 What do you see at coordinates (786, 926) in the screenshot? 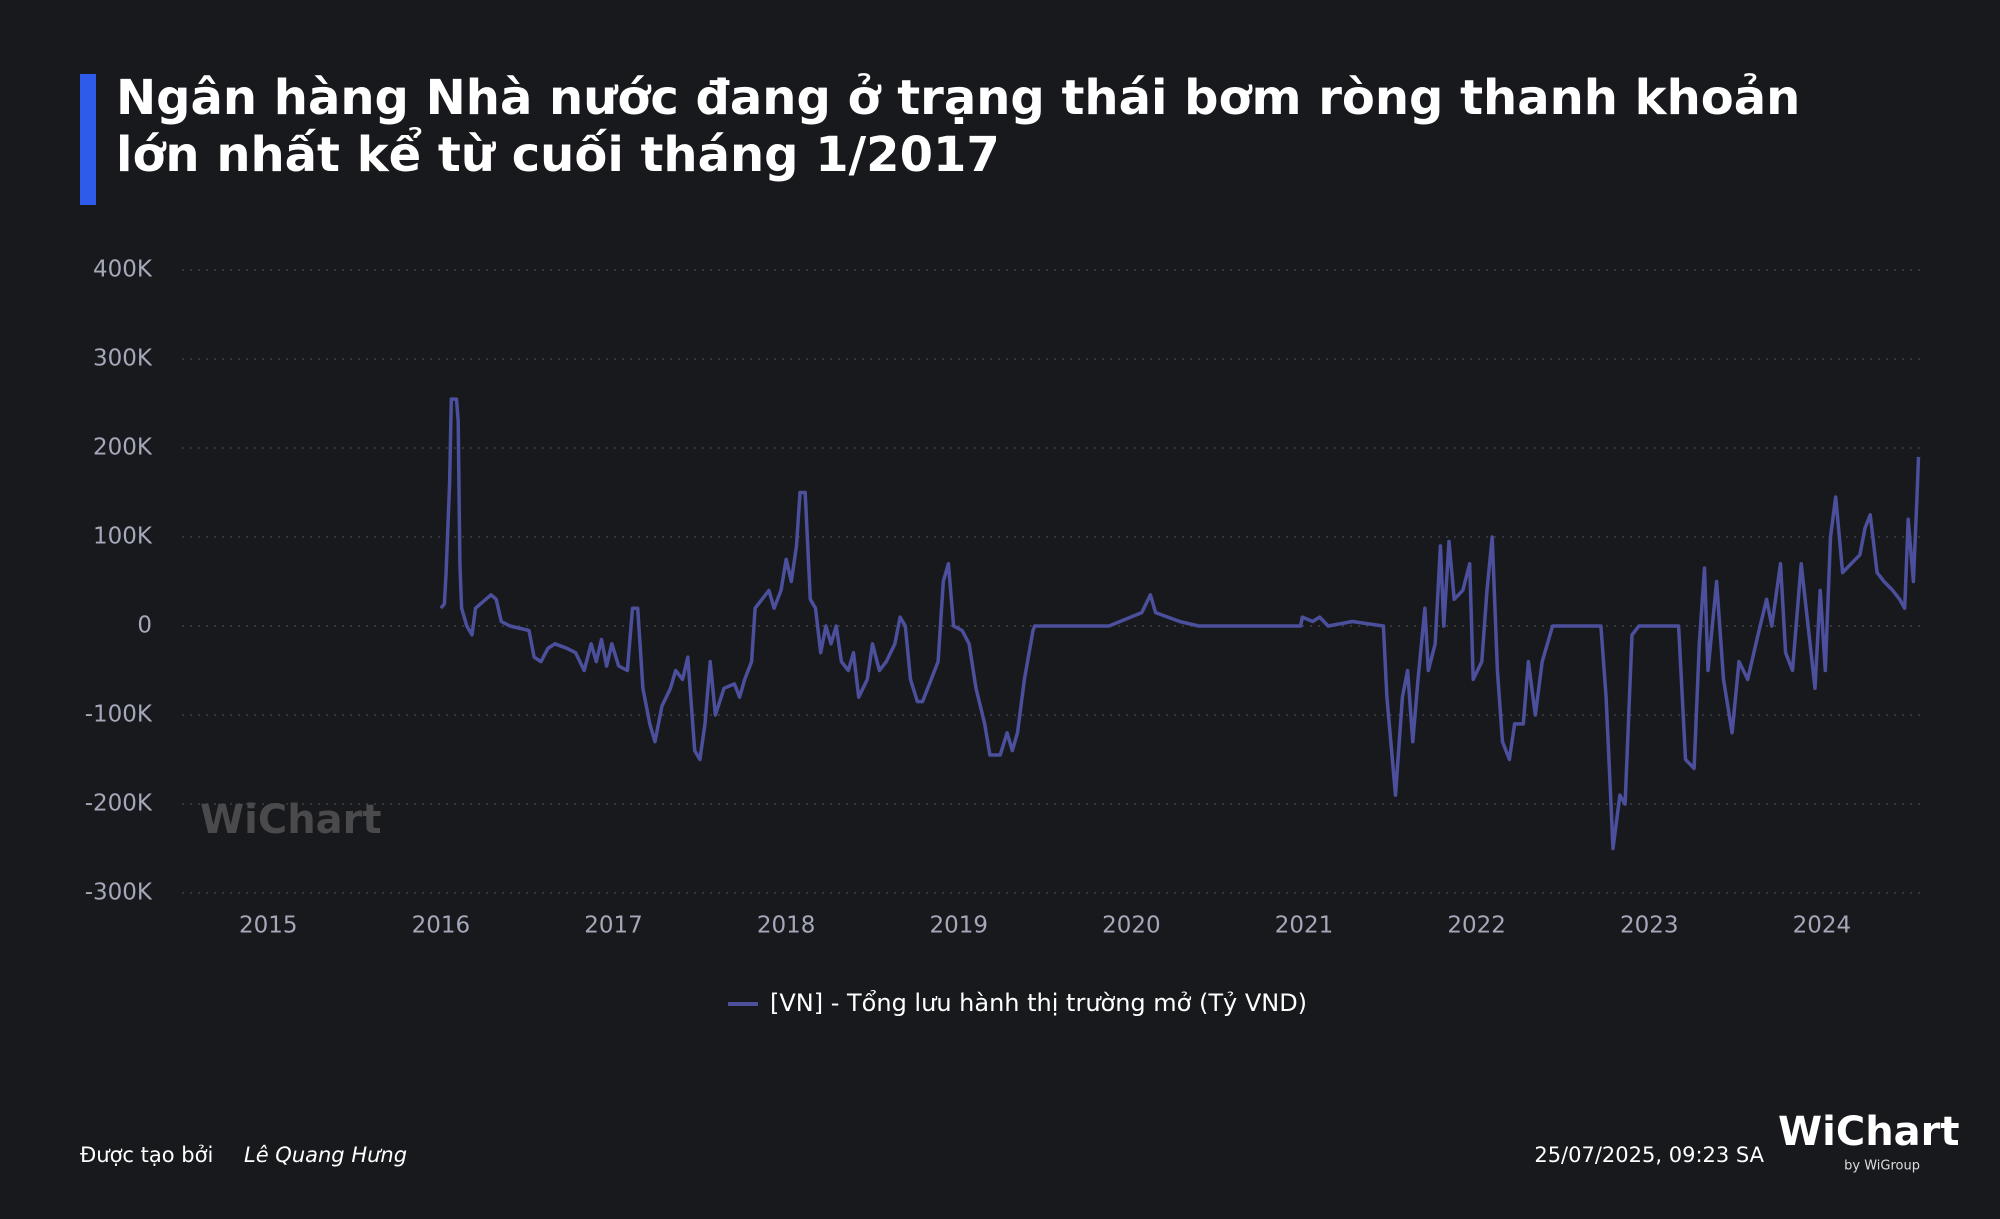
I see `x-tick-label: 2018` at bounding box center [786, 926].